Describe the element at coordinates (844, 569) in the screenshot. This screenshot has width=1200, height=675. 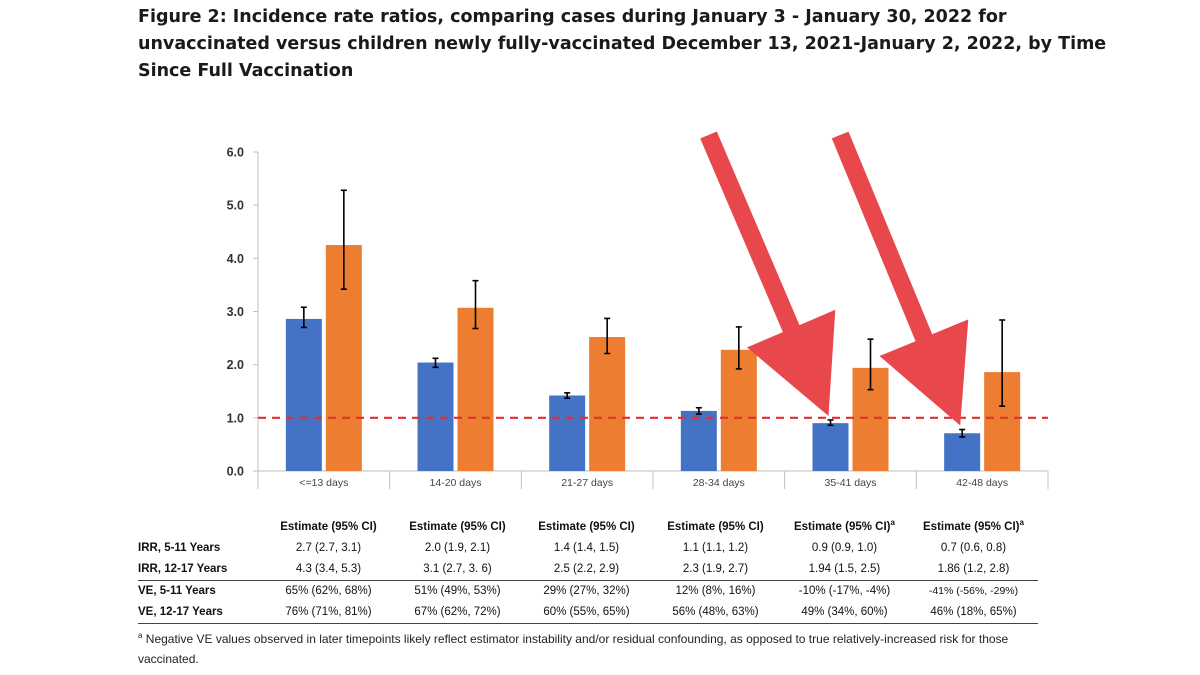
I see `table-cell: 1.94 (1.5, 2.5)` at that location.